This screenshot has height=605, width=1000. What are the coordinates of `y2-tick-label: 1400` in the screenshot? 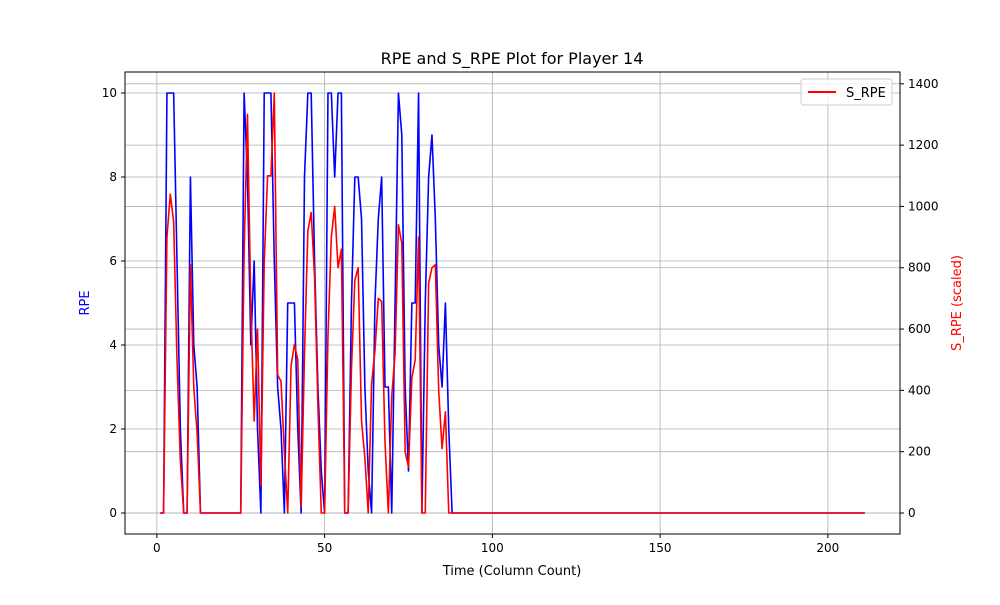 It's located at (923, 84).